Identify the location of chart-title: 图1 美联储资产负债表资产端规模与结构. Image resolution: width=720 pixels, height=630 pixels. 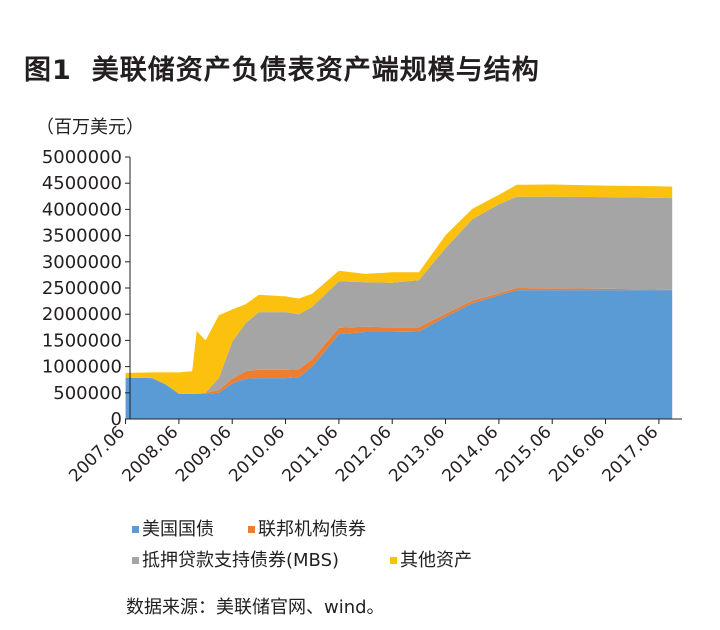
(282, 67).